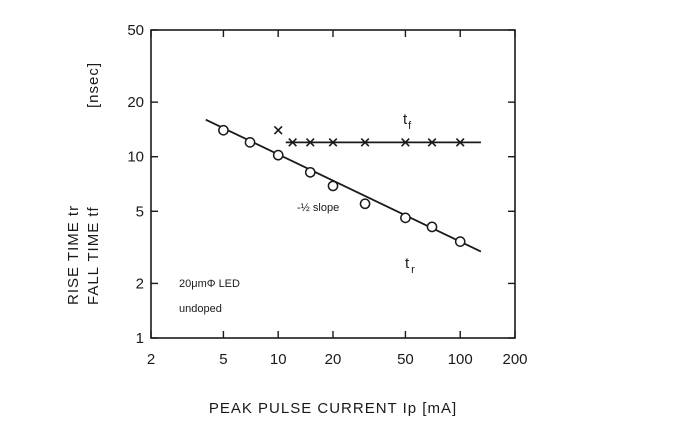  Describe the element at coordinates (140, 283) in the screenshot. I see `y-tick-label: 2` at that location.